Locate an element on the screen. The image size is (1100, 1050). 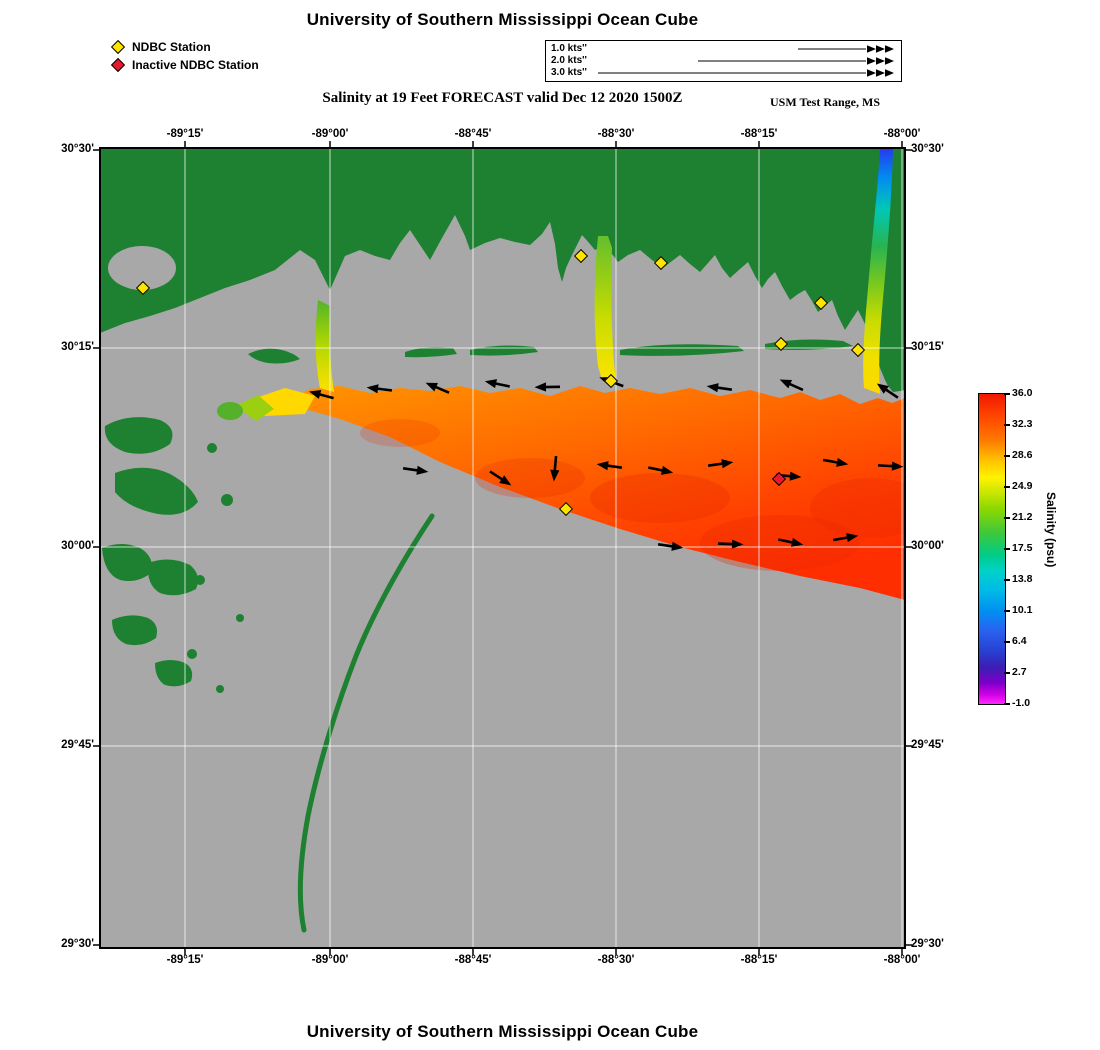
legend-row-active: NDBC Station is located at coordinates (184, 46).